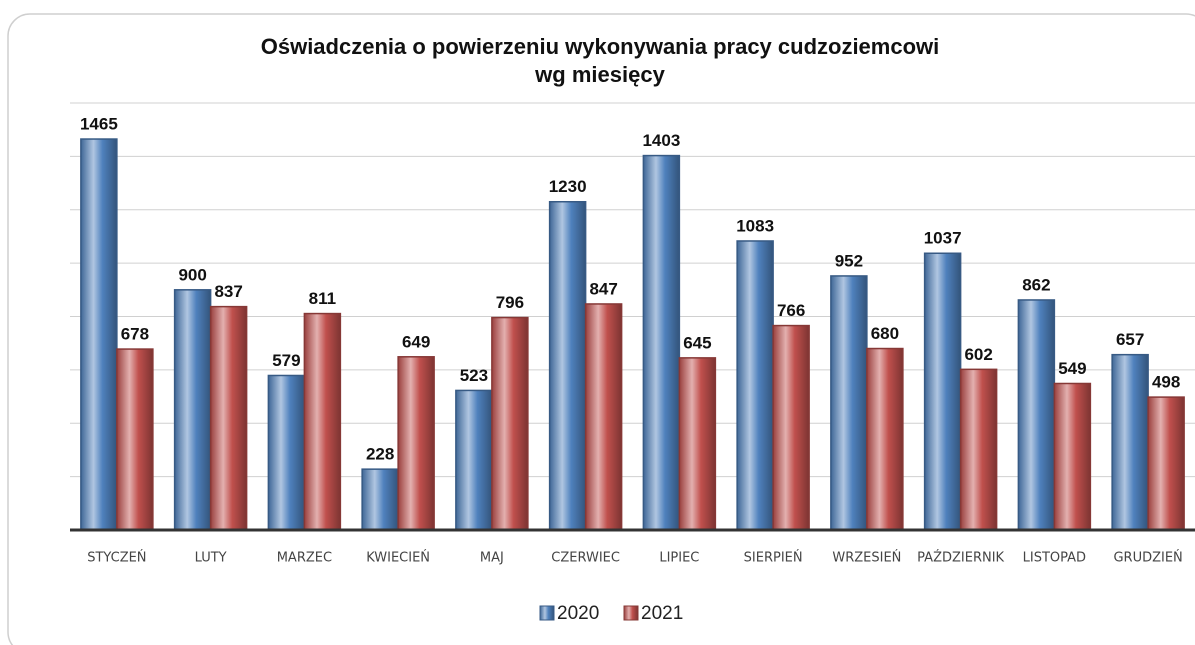  I want to click on value-label: 1230, so click(568, 186).